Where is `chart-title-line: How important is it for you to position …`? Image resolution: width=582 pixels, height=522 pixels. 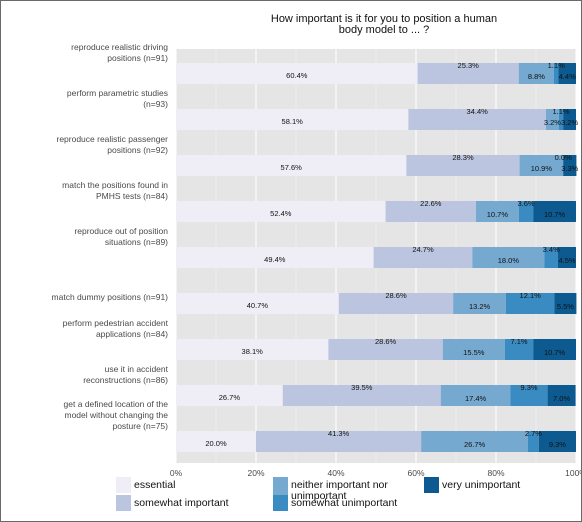 chart-title-line: How important is it for you to position … is located at coordinates (384, 19).